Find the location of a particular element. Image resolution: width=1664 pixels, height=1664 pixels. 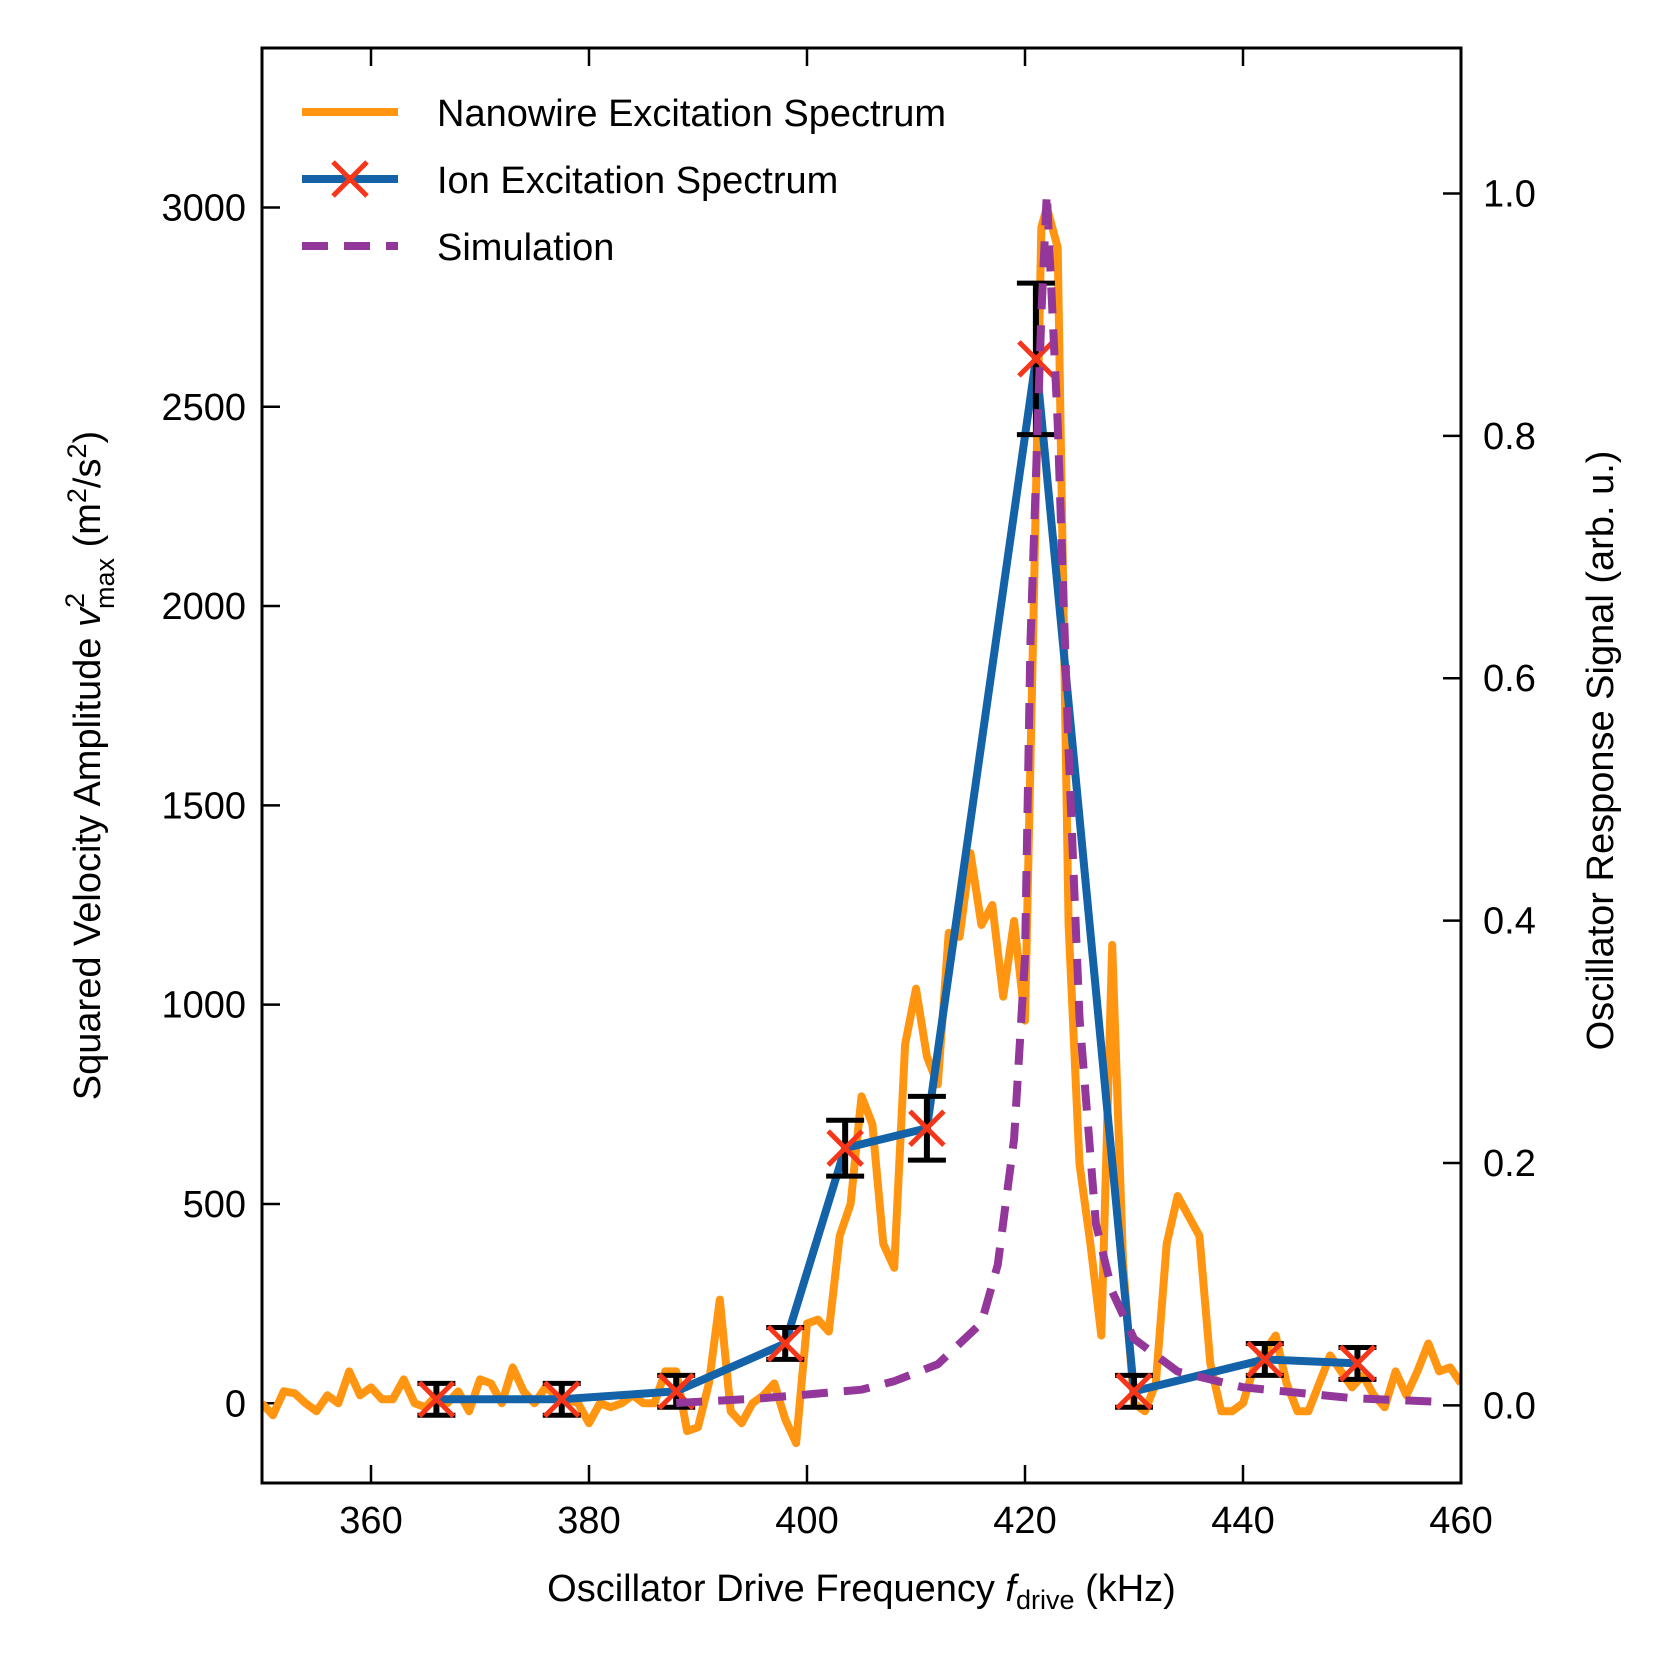

y2-axis-label: Oscillator Response Signal (arb. u.) is located at coordinates (1601, 751).